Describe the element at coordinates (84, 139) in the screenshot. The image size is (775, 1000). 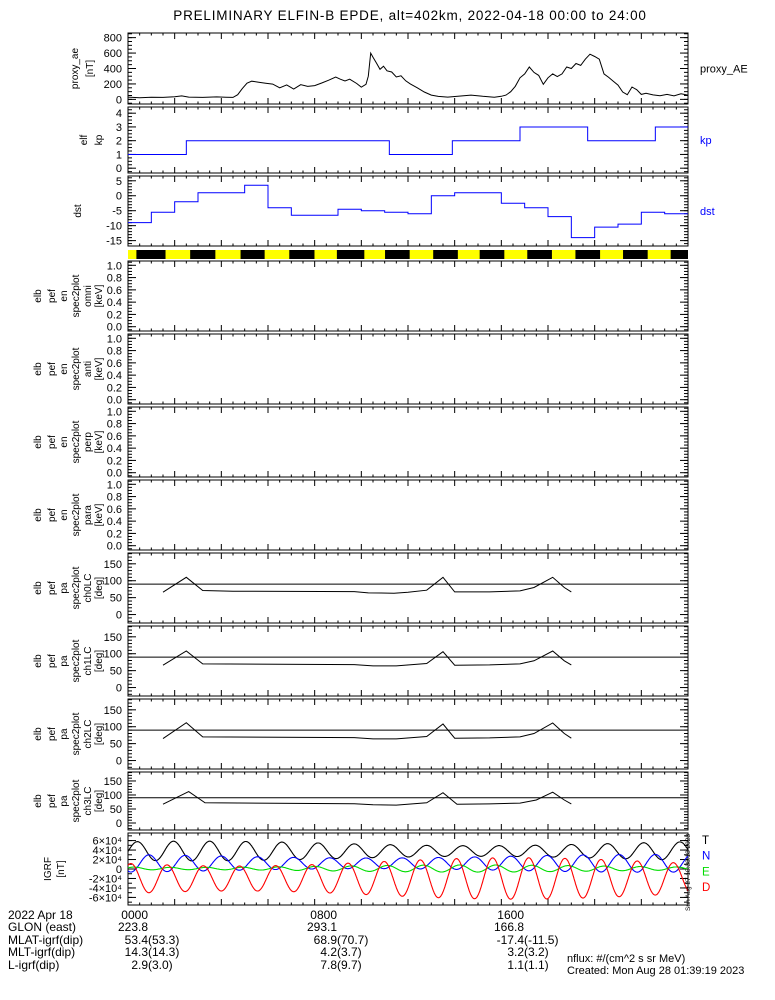
I see `y-axis-label: elf` at that location.